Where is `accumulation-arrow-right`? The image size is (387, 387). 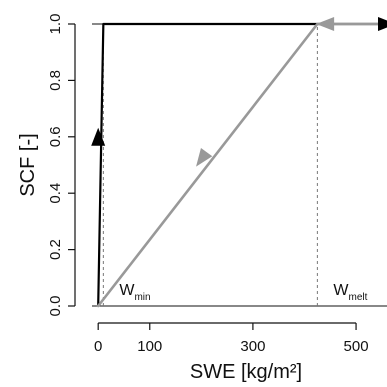
accumulation-arrow-right is located at coordinates (382, 24).